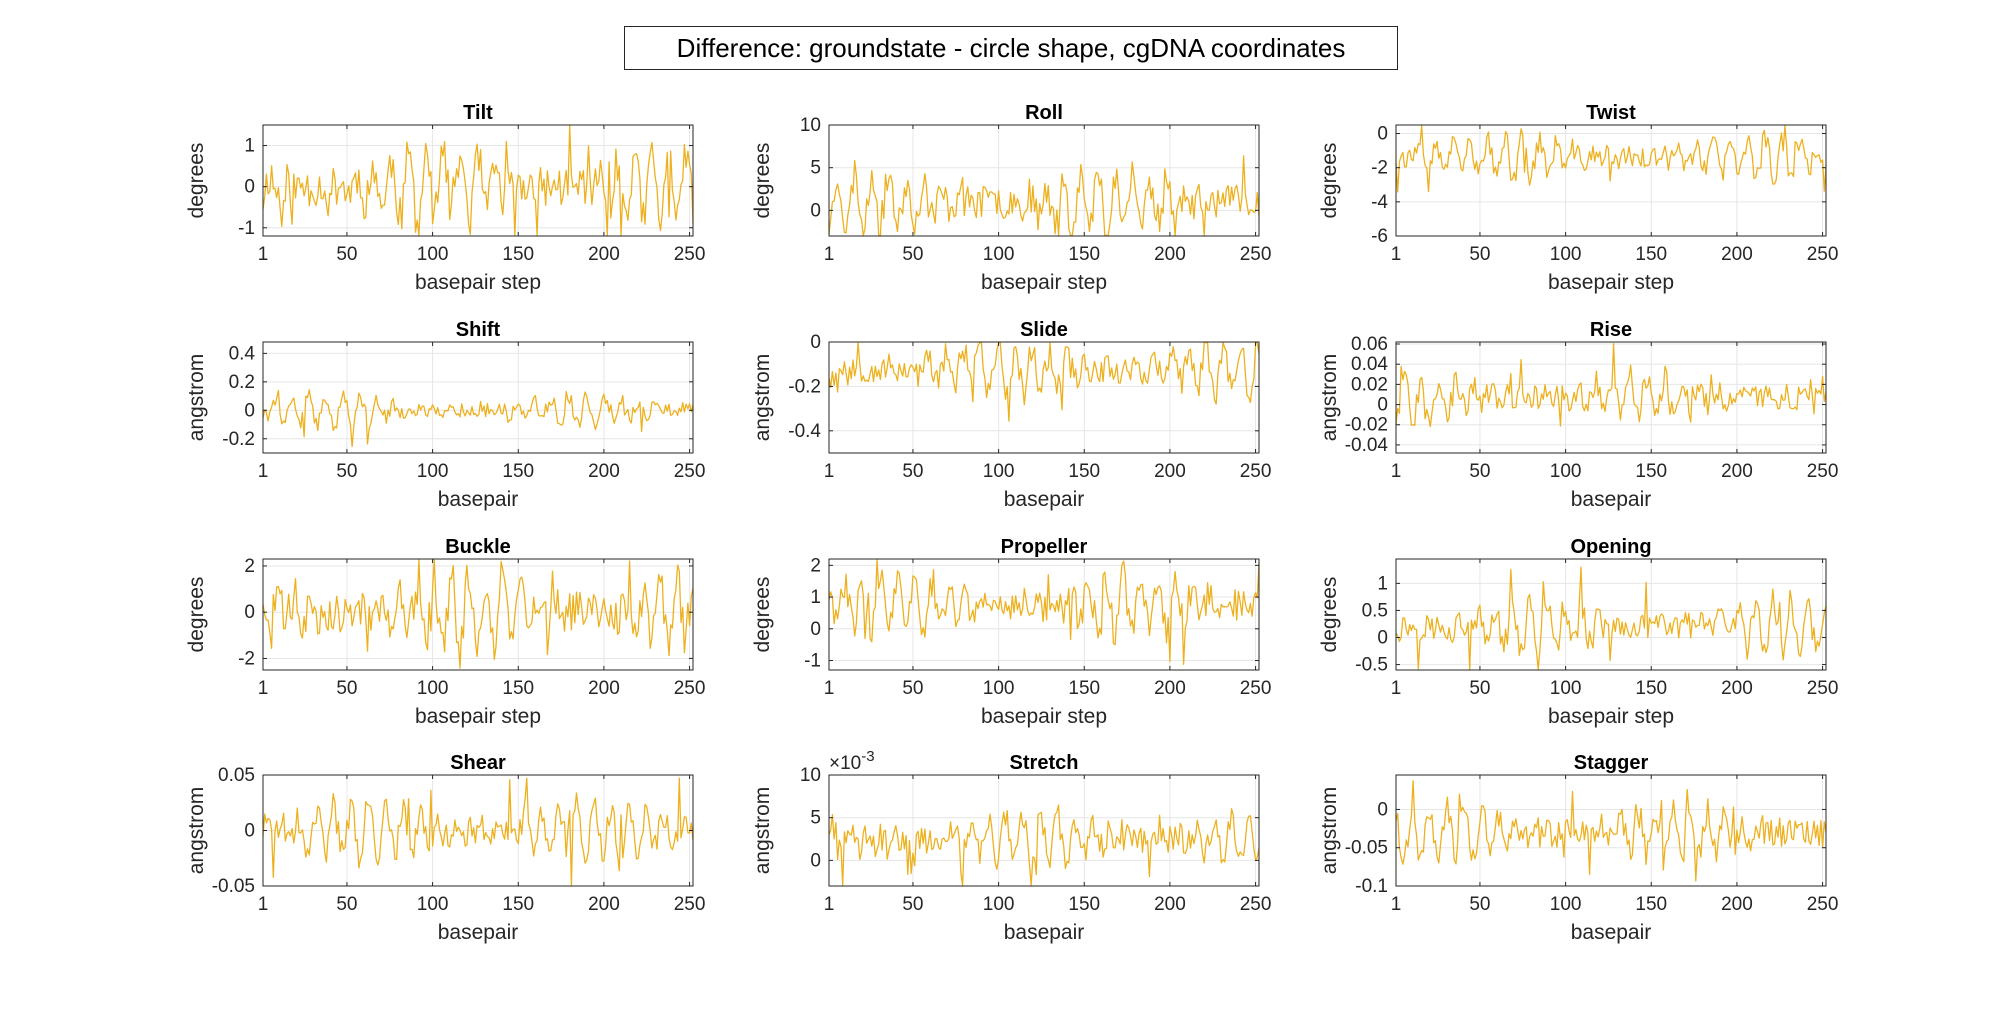 This screenshot has width=2000, height=1016. I want to click on y-tick-label: 0.05, so click(236, 775).